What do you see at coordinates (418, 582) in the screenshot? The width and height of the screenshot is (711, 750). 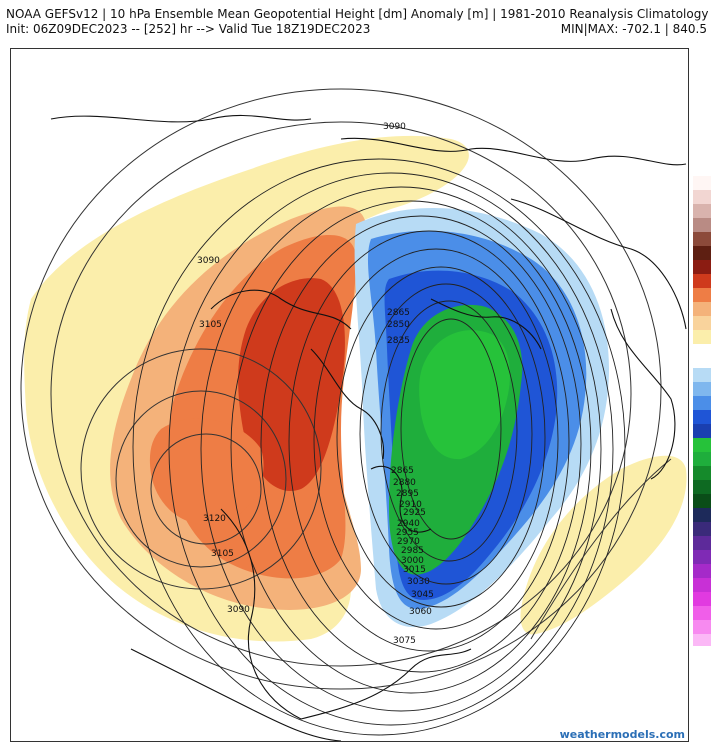 I see `label-3030: 3030` at bounding box center [418, 582].